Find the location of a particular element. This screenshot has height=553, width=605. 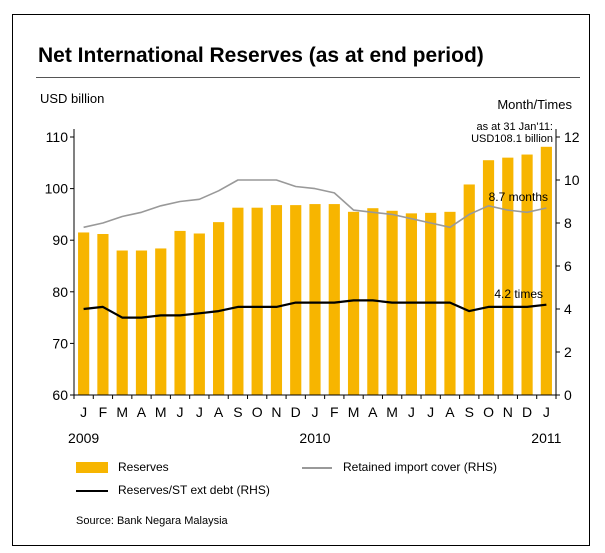

legend-import-cover-label: Retained import cover (RHS) is located at coordinates (420, 467).